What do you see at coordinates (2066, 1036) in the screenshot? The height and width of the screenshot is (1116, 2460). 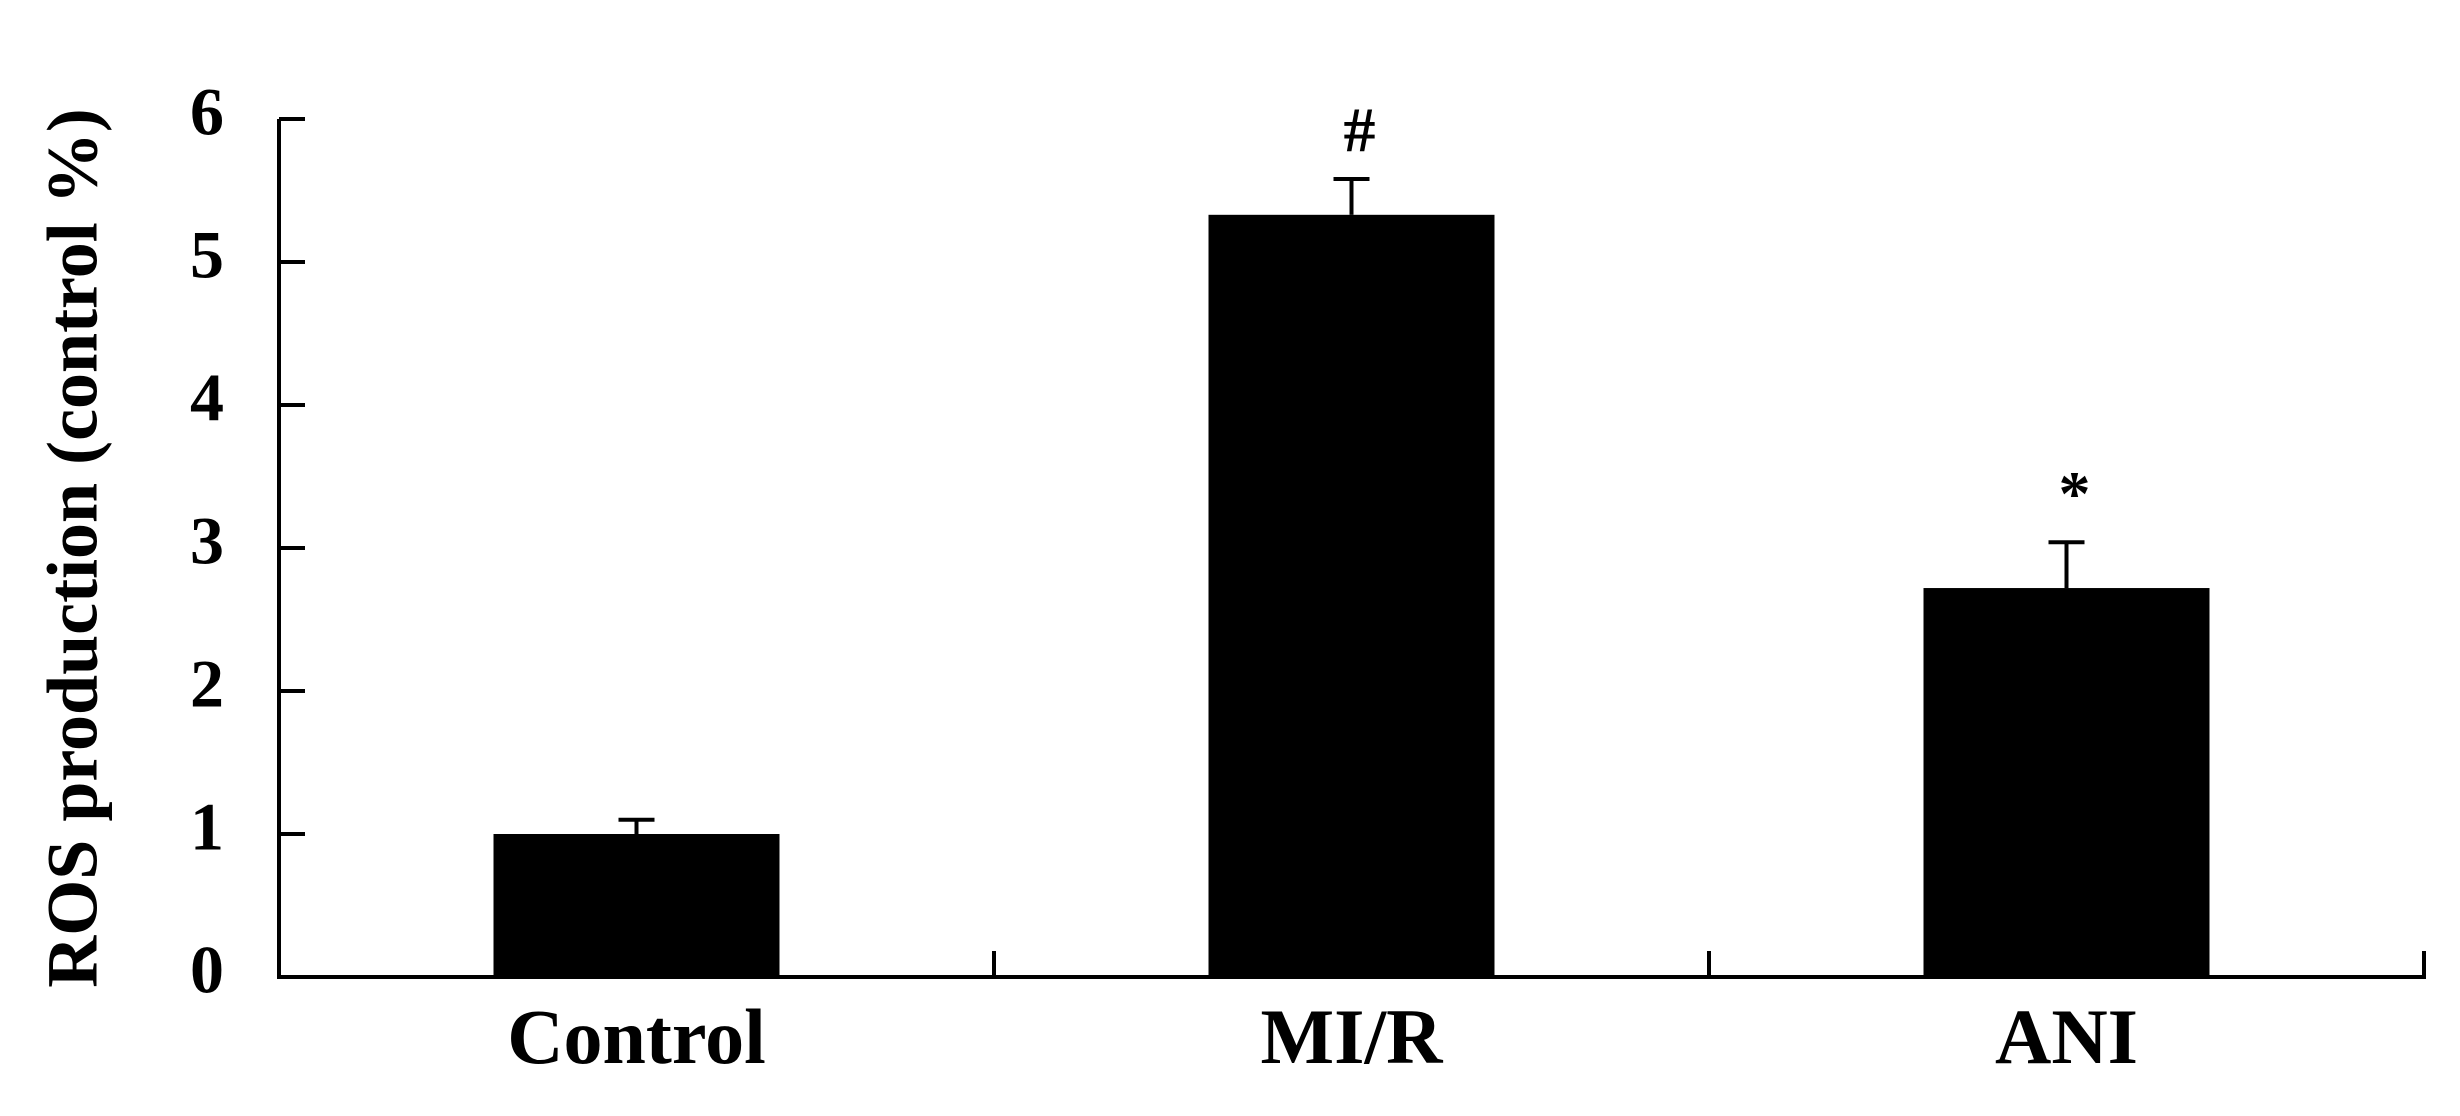 I see `x-tick-label: ANI` at bounding box center [2066, 1036].